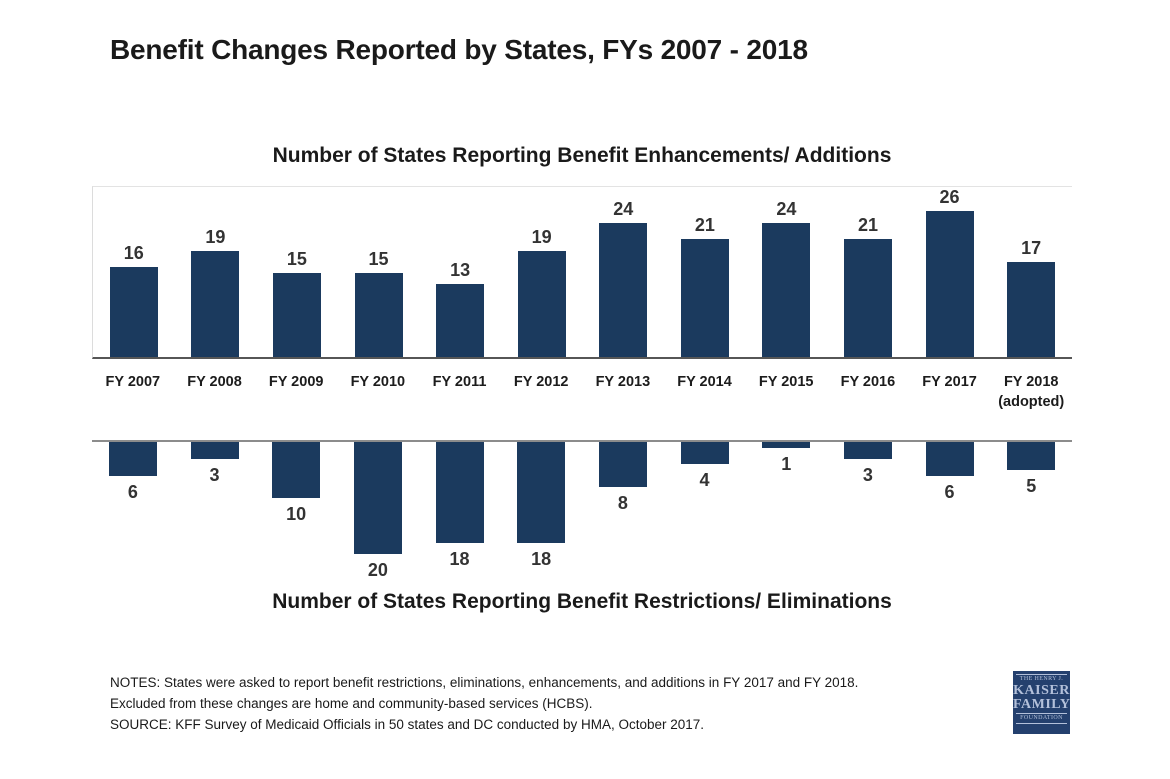  Describe the element at coordinates (623, 516) in the screenshot. I see `chart-column-lower: 8` at that location.